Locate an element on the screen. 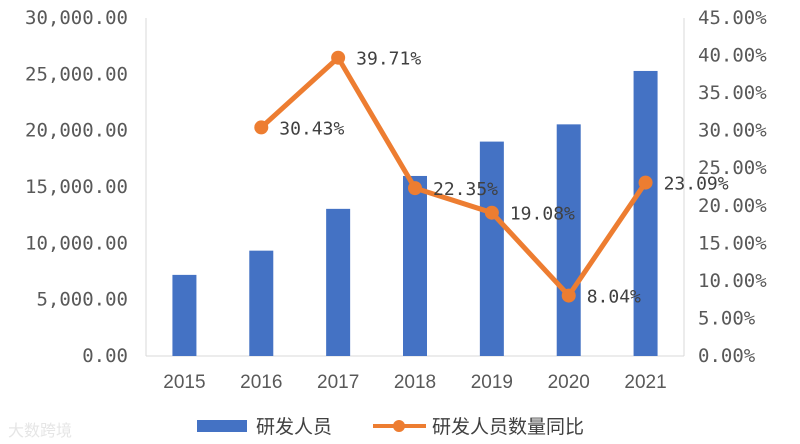 The height and width of the screenshot is (444, 800). line-data-label: 39.71% is located at coordinates (388, 59).